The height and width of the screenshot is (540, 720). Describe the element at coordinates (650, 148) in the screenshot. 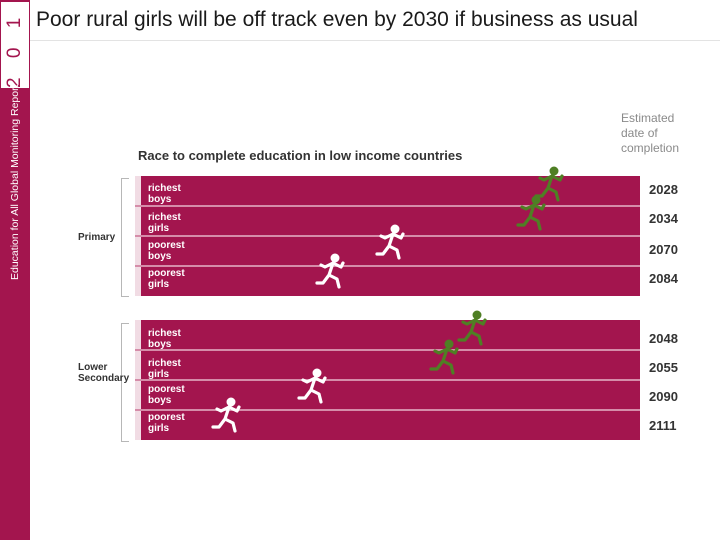

I see `estimated-line-3: completion` at that location.